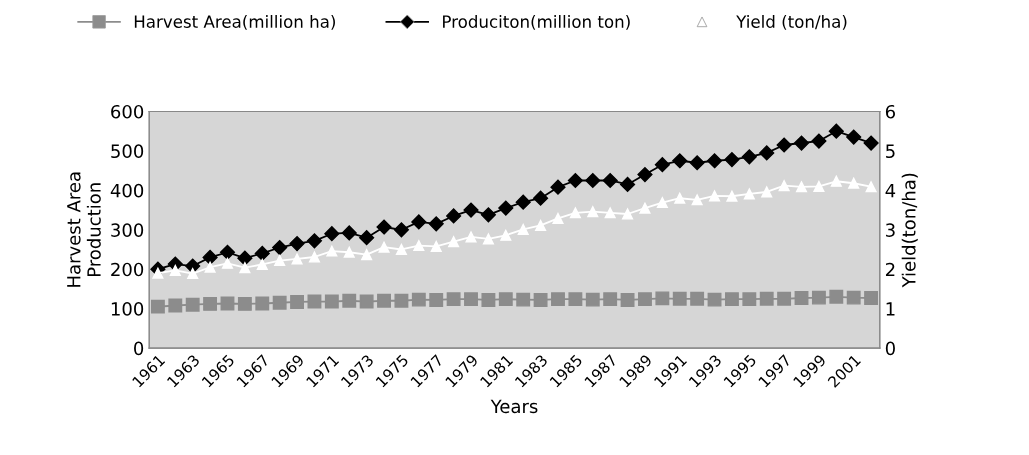 This screenshot has height=455, width=1029. I want to click on y-tick-label: 500, so click(127, 151).